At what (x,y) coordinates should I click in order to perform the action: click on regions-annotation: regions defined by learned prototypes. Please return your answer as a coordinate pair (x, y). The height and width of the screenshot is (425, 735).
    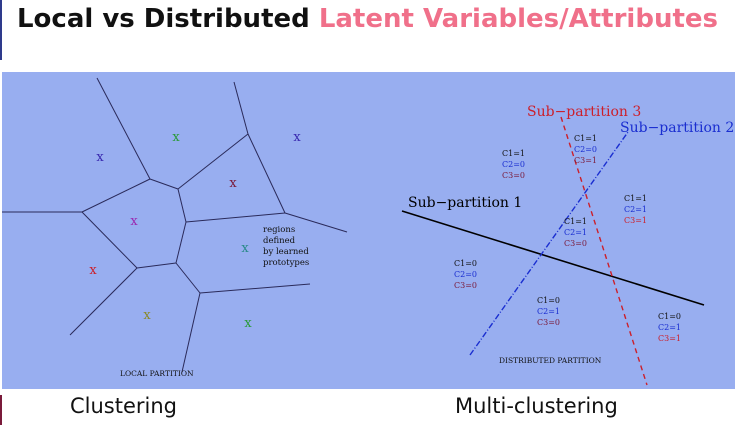
    Looking at the image, I should click on (286, 246).